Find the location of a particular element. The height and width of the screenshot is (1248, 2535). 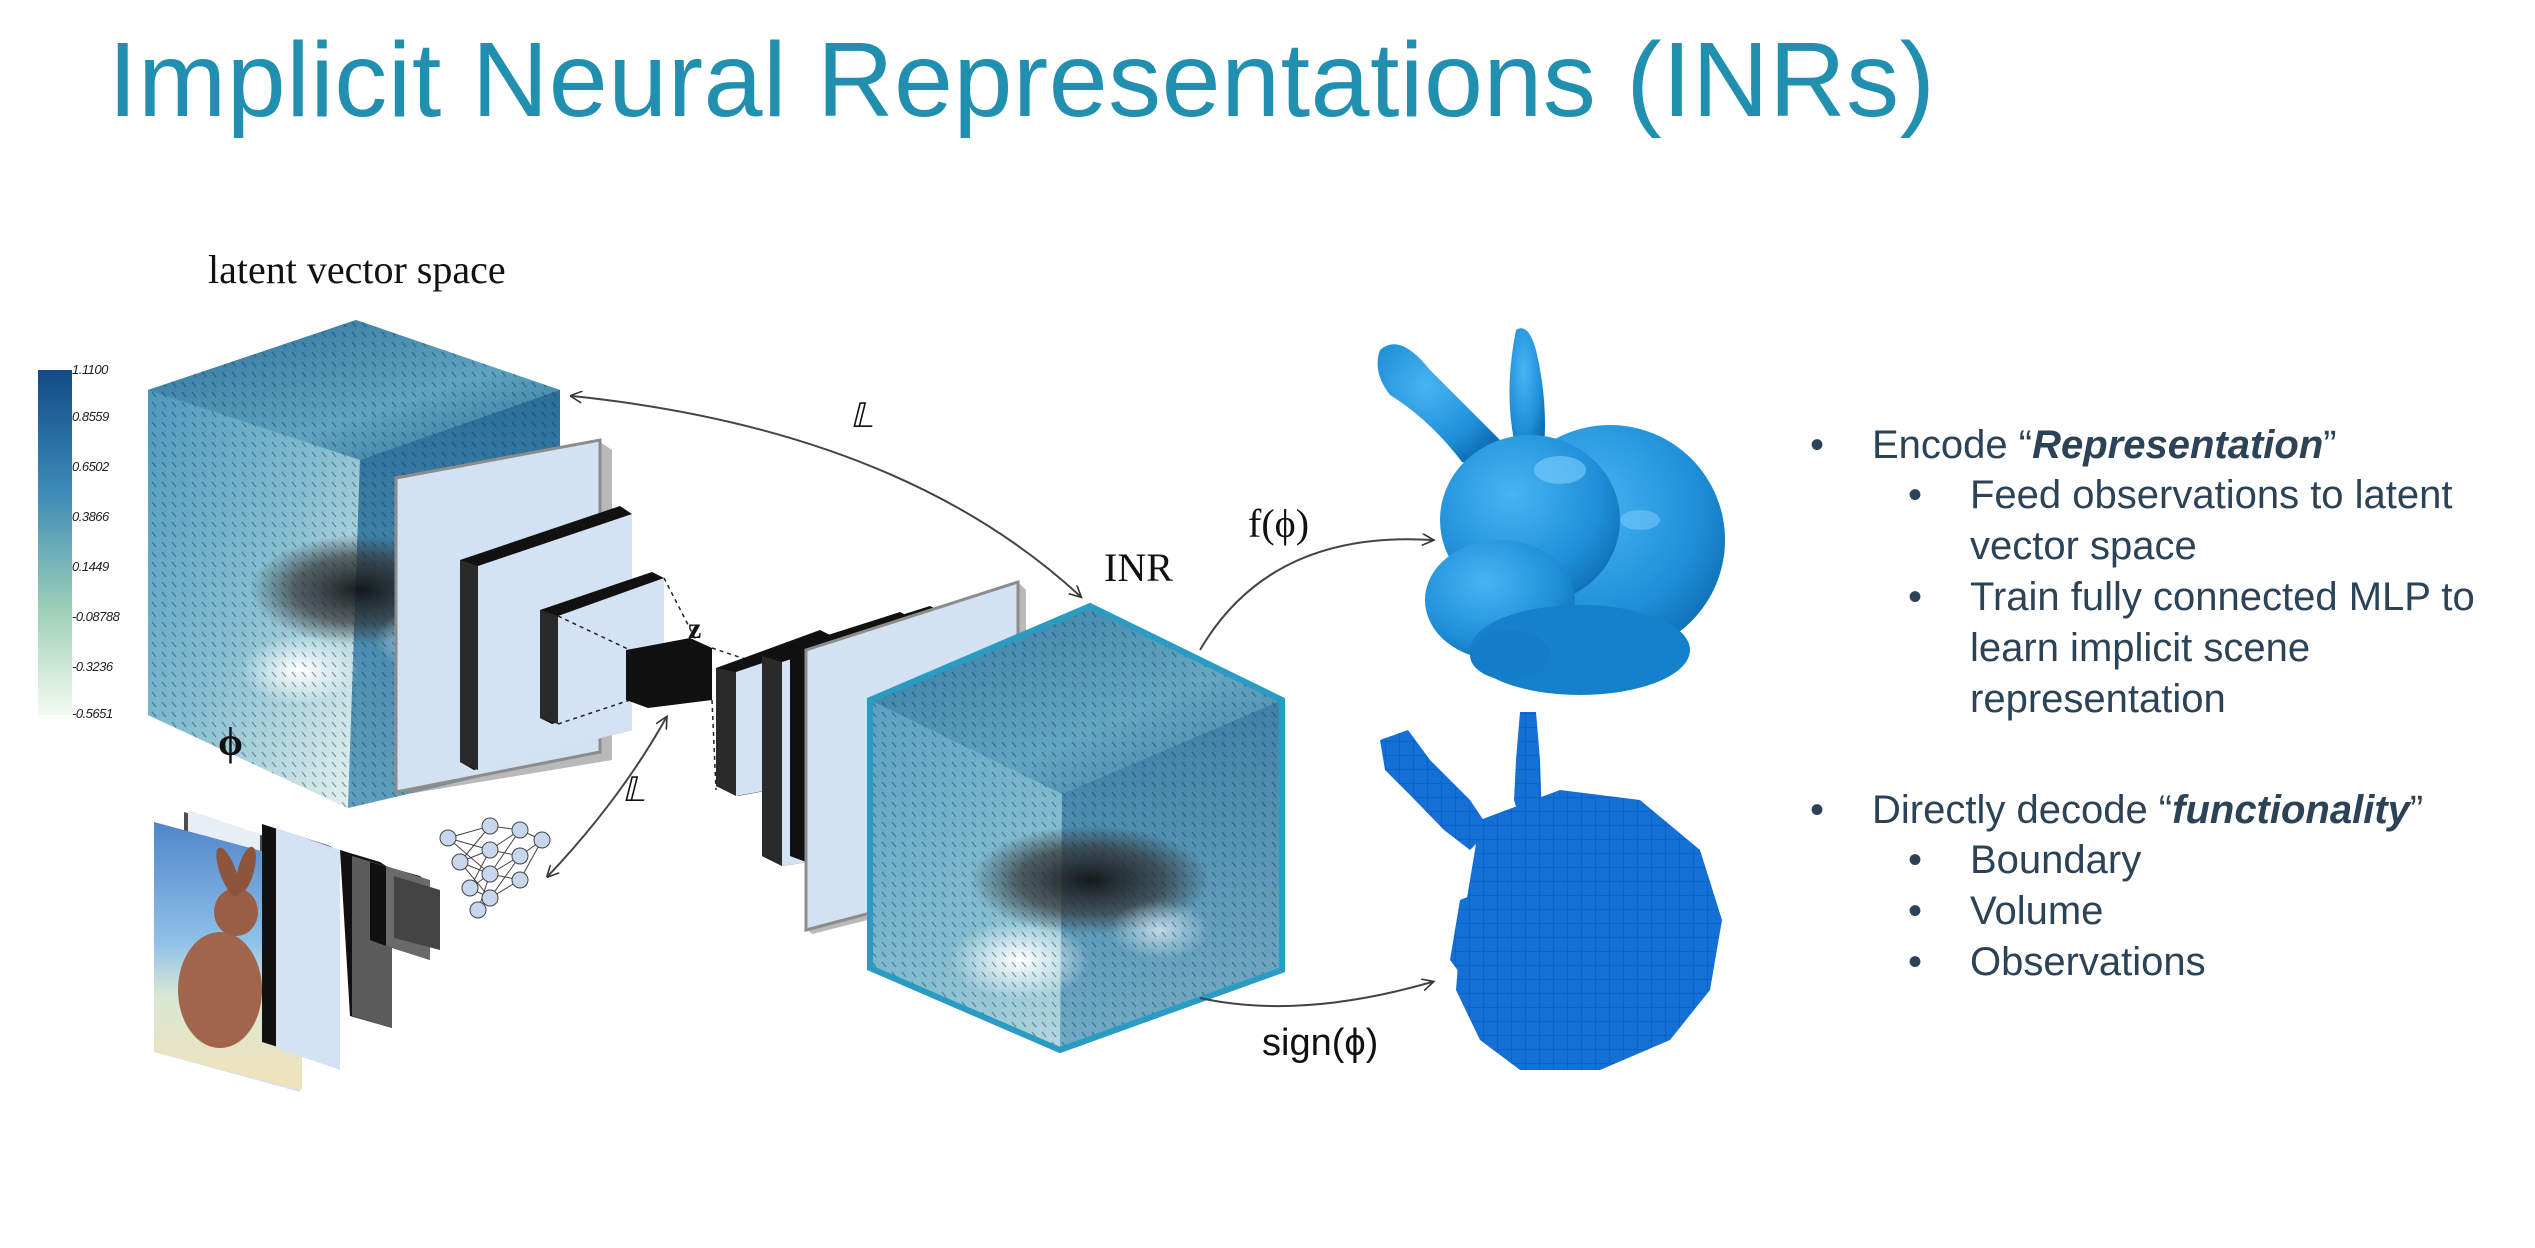

z-label: z is located at coordinates (695, 628).